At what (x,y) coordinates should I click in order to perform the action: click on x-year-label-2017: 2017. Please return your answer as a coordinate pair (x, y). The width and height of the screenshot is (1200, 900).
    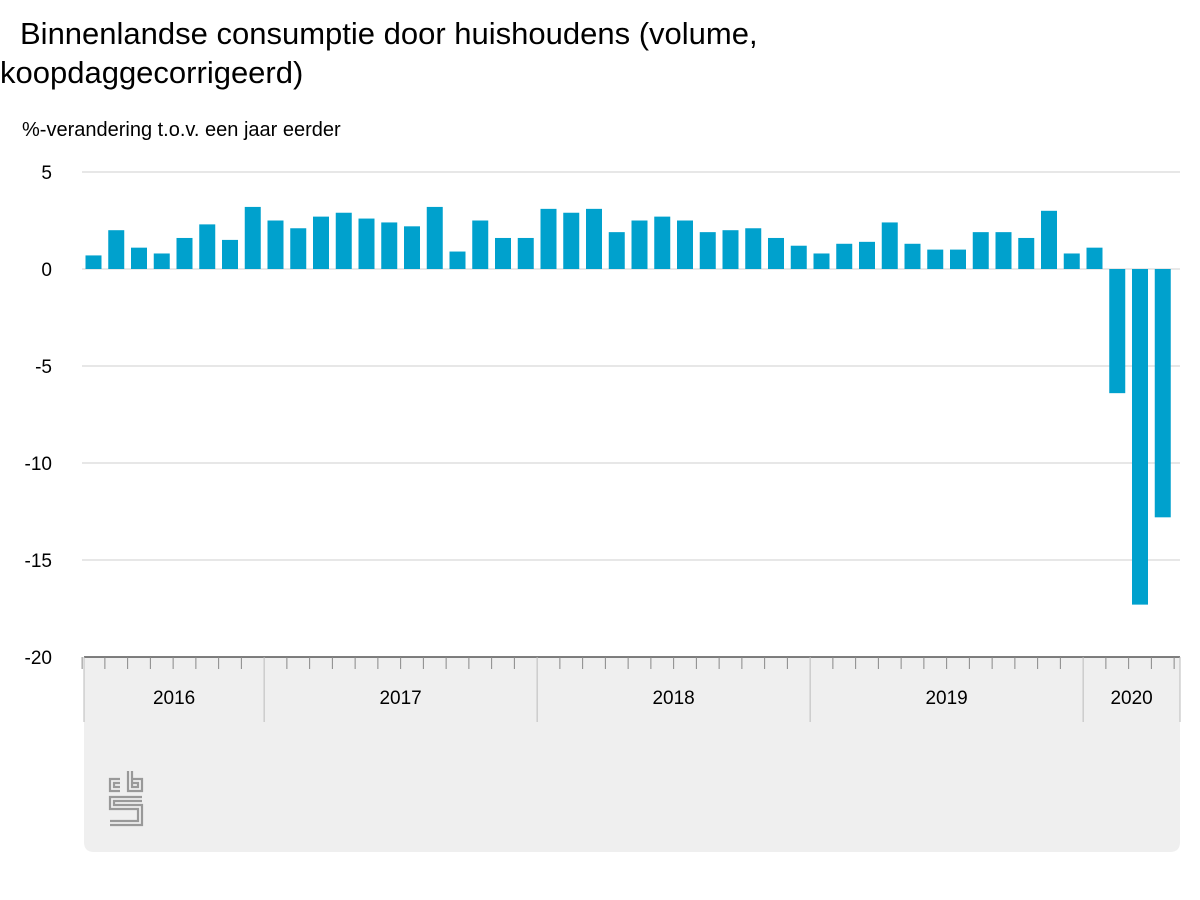
    Looking at the image, I should click on (400, 698).